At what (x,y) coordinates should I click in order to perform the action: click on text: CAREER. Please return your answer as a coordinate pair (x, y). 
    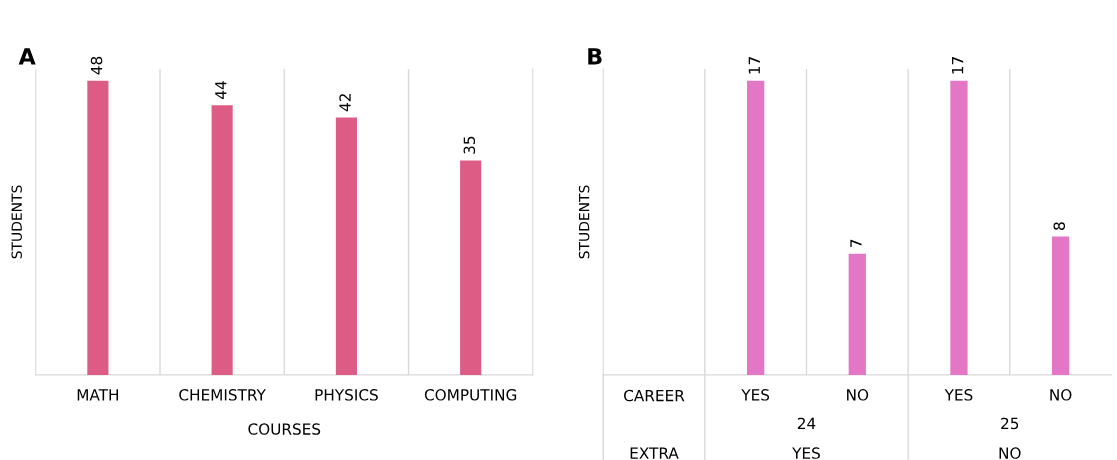
    Looking at the image, I should click on (654, 395).